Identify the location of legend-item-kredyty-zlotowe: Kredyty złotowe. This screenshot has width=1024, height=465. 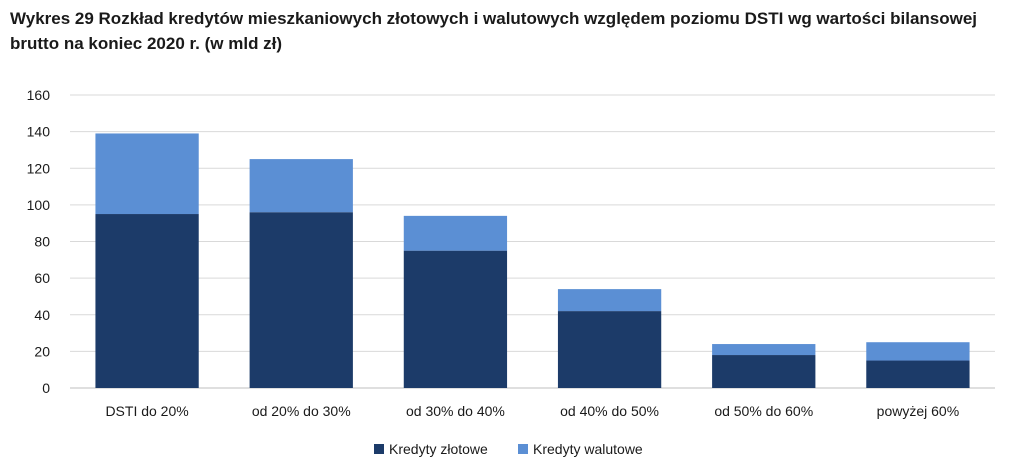
(431, 449).